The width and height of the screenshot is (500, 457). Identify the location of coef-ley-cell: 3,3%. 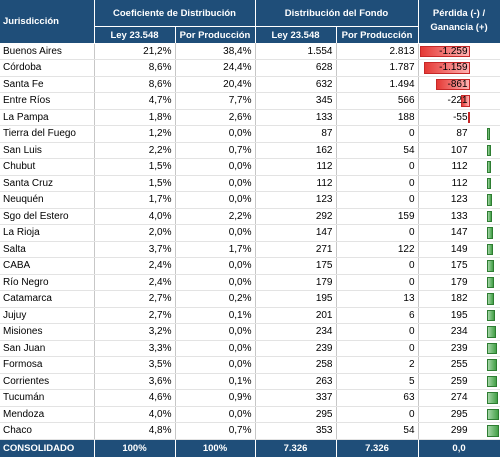
(135, 348).